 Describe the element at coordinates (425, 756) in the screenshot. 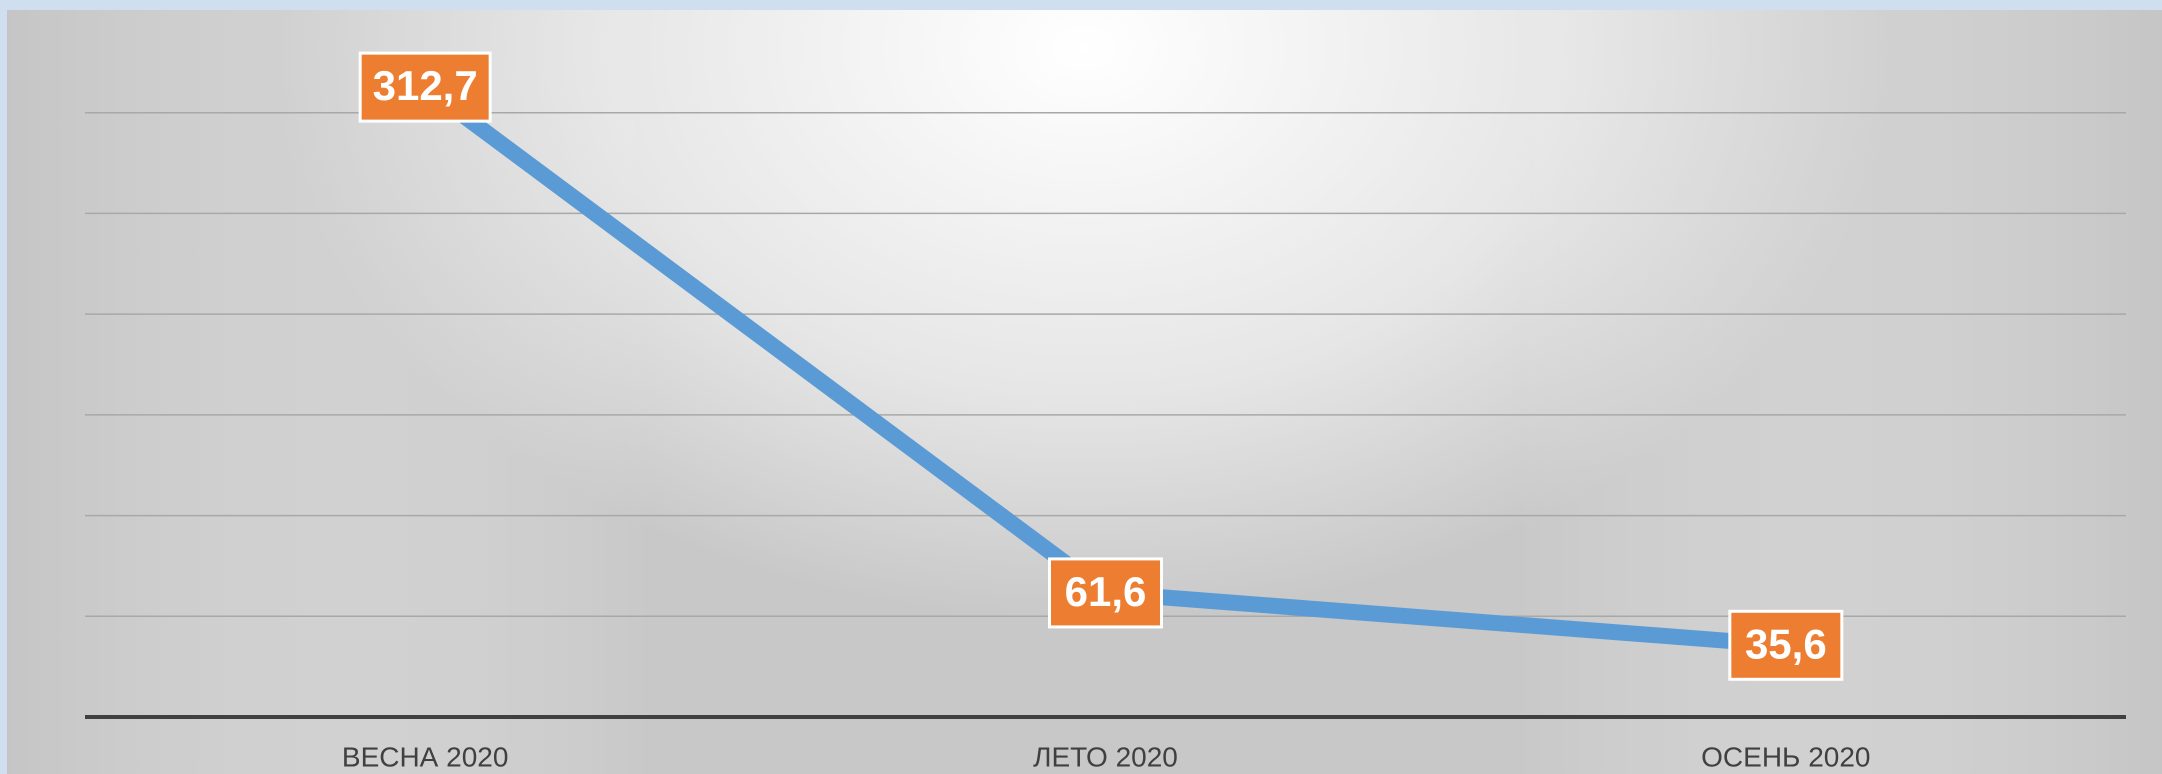

I see `x-tick-label: ВЕСНА 2020` at that location.